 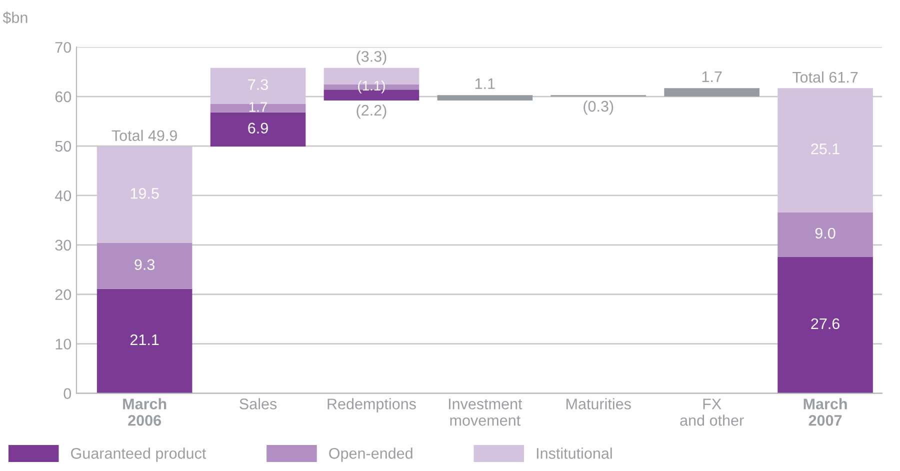 What do you see at coordinates (370, 455) in the screenshot?
I see `legend-label: Open-ended` at bounding box center [370, 455].